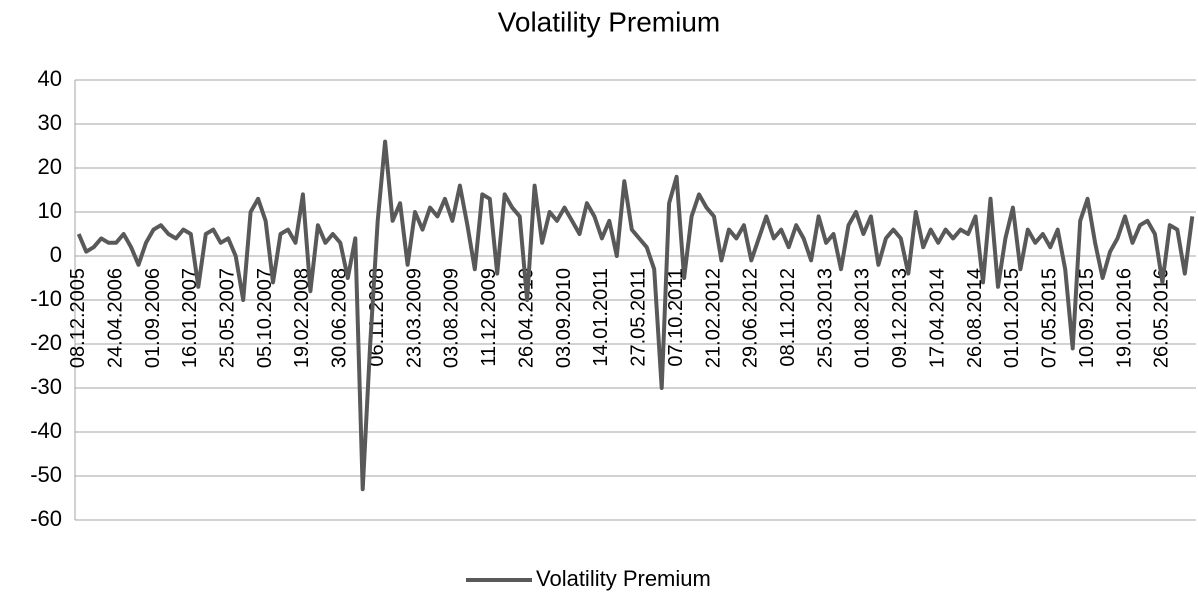  What do you see at coordinates (414, 318) in the screenshot?
I see `x-tick-label: 23.03.2009` at bounding box center [414, 318].